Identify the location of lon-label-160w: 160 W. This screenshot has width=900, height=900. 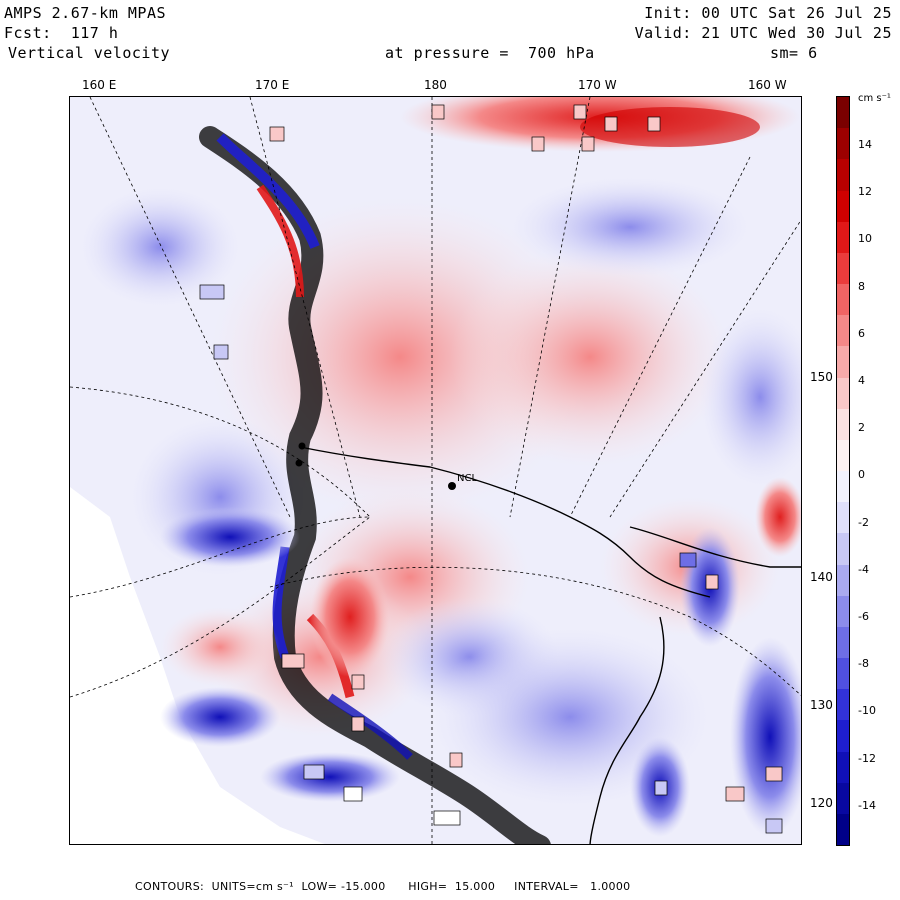
(767, 85).